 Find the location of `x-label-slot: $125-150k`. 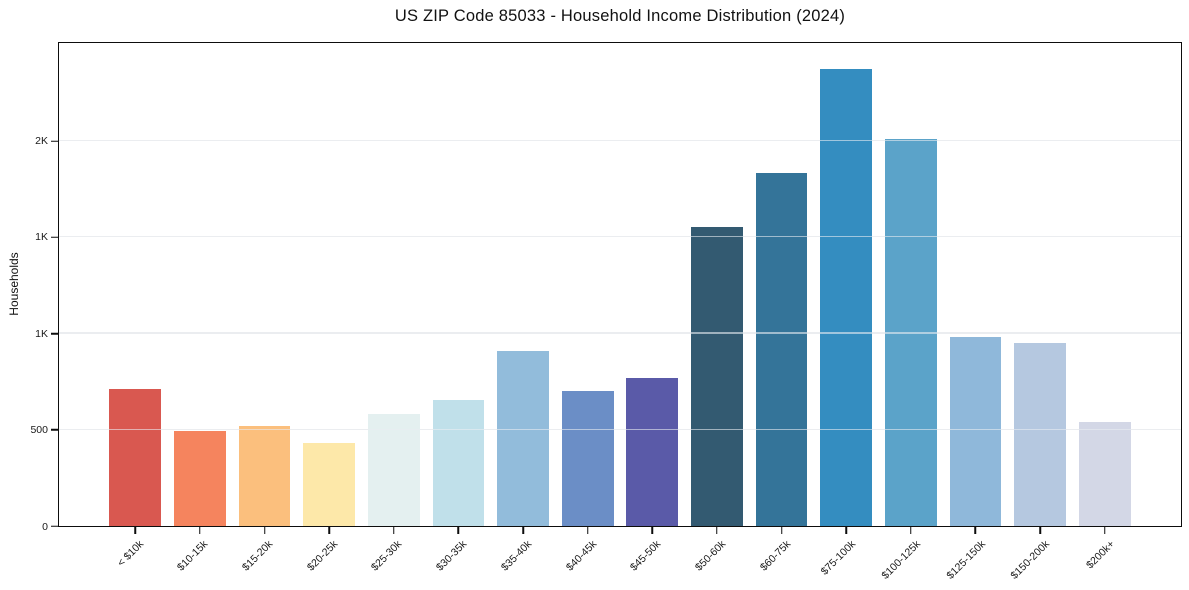

x-label-slot: $125-150k is located at coordinates (976, 559).